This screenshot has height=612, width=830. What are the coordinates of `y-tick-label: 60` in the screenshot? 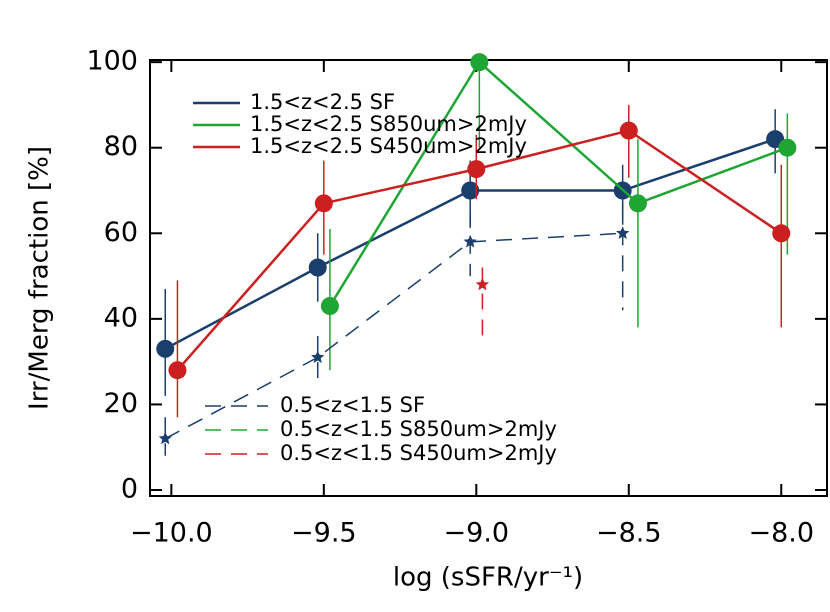 It's located at (121, 232).